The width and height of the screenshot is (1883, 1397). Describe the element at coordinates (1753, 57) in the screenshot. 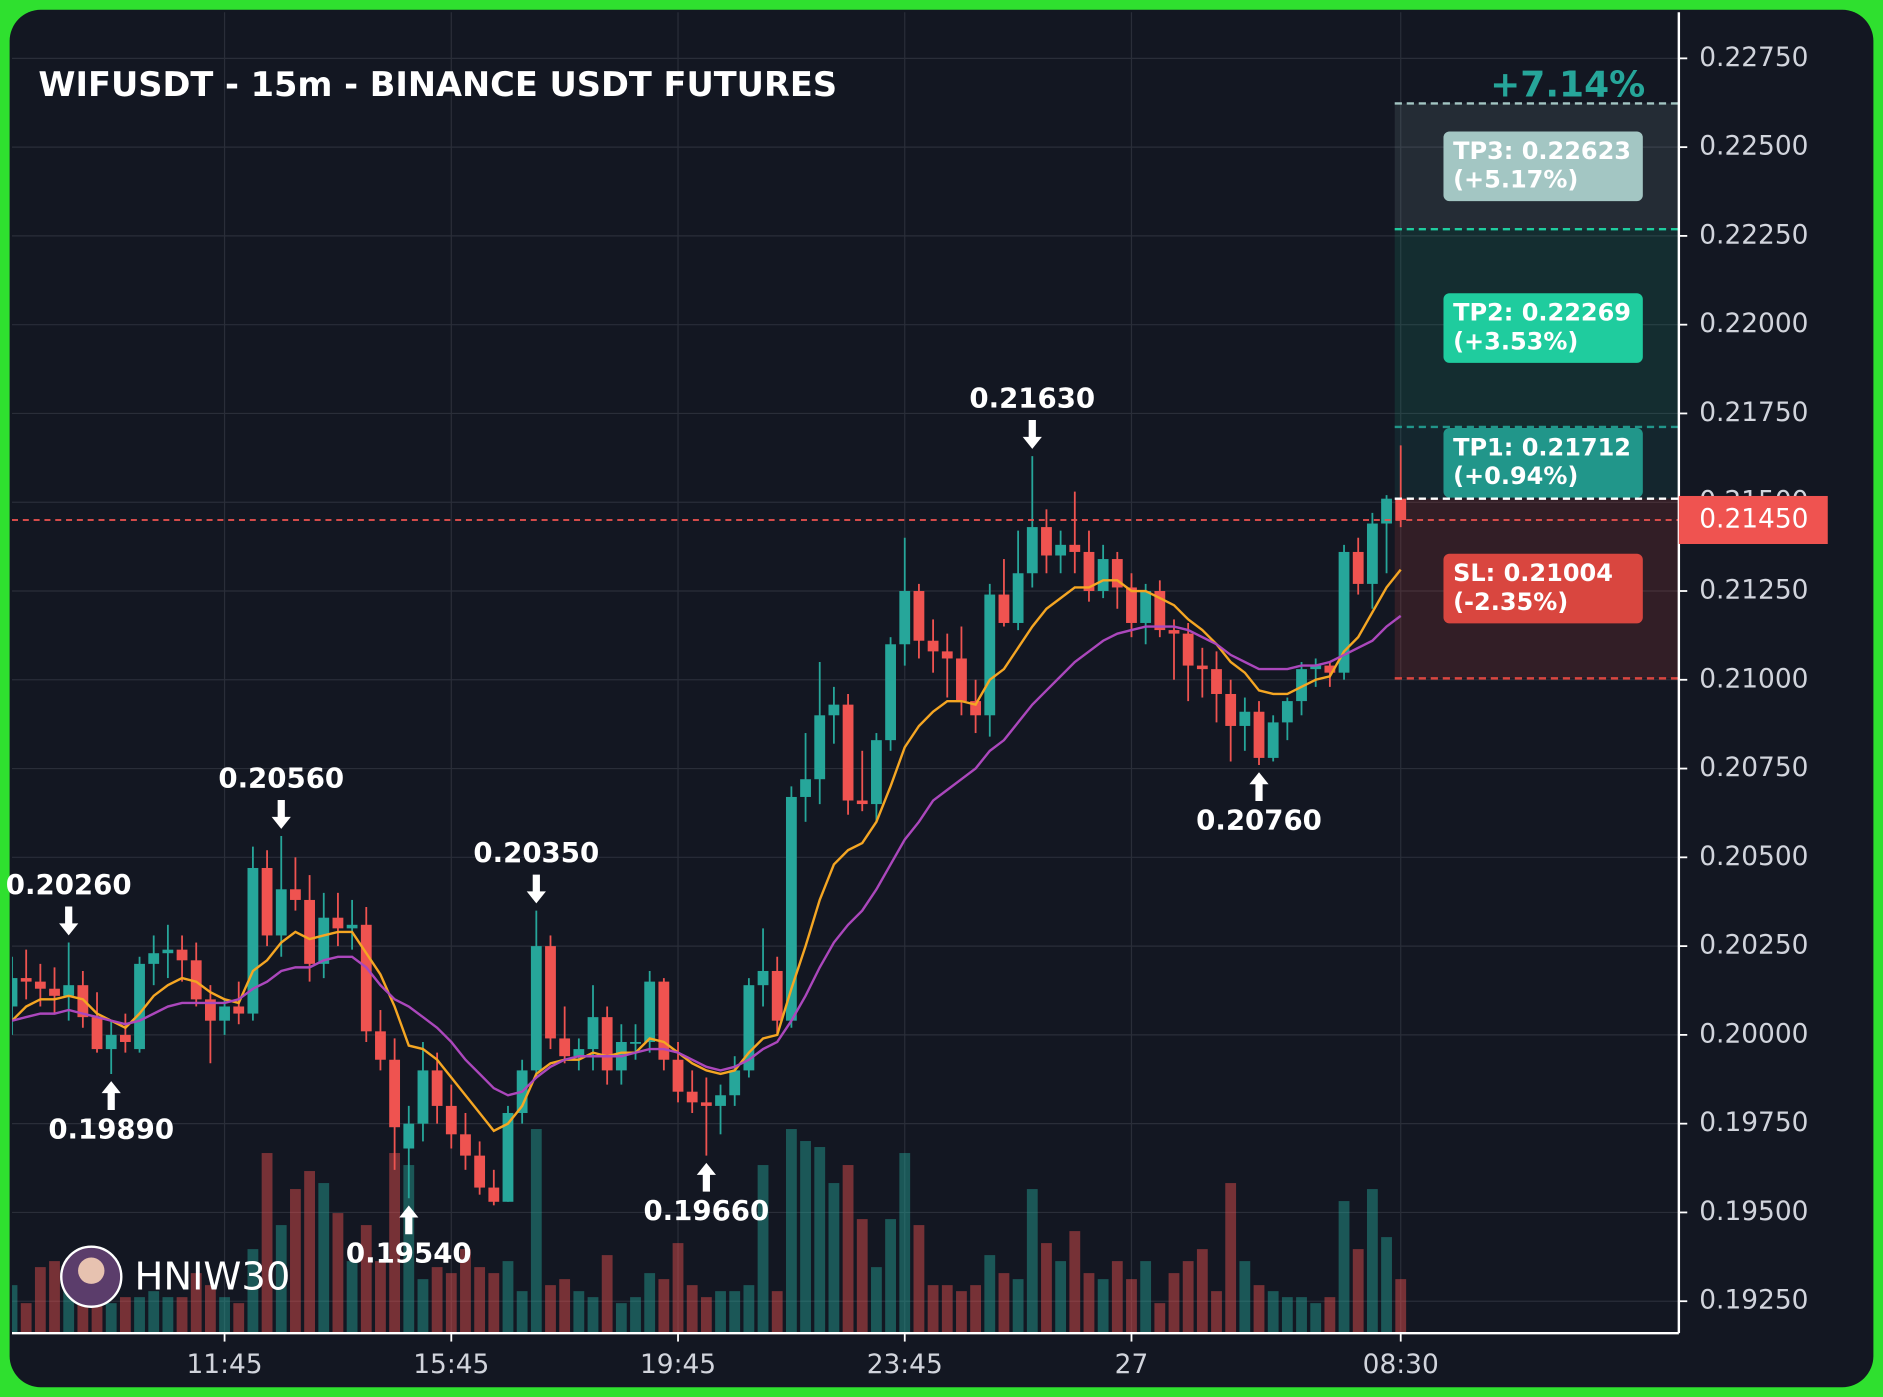

I see `y-tick-label: 0.22750` at that location.